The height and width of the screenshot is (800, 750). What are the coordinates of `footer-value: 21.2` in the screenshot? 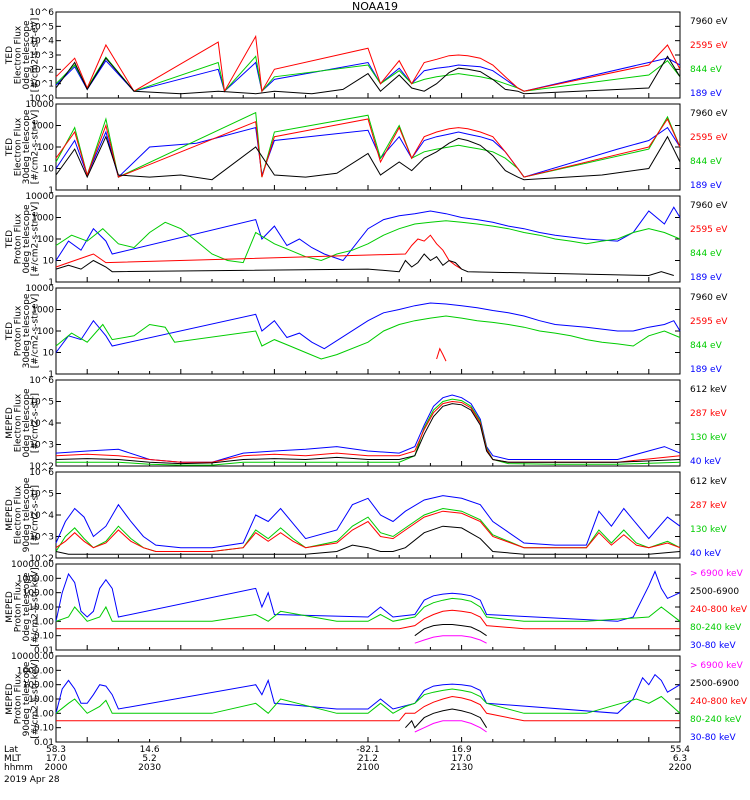 It's located at (368, 759).